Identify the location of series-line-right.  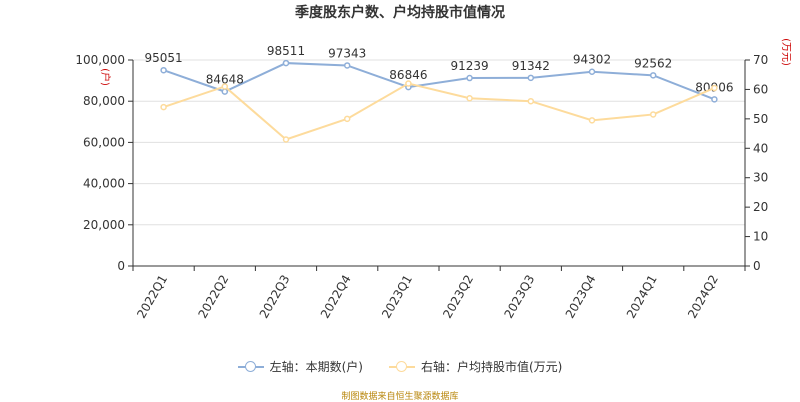
(439, 111).